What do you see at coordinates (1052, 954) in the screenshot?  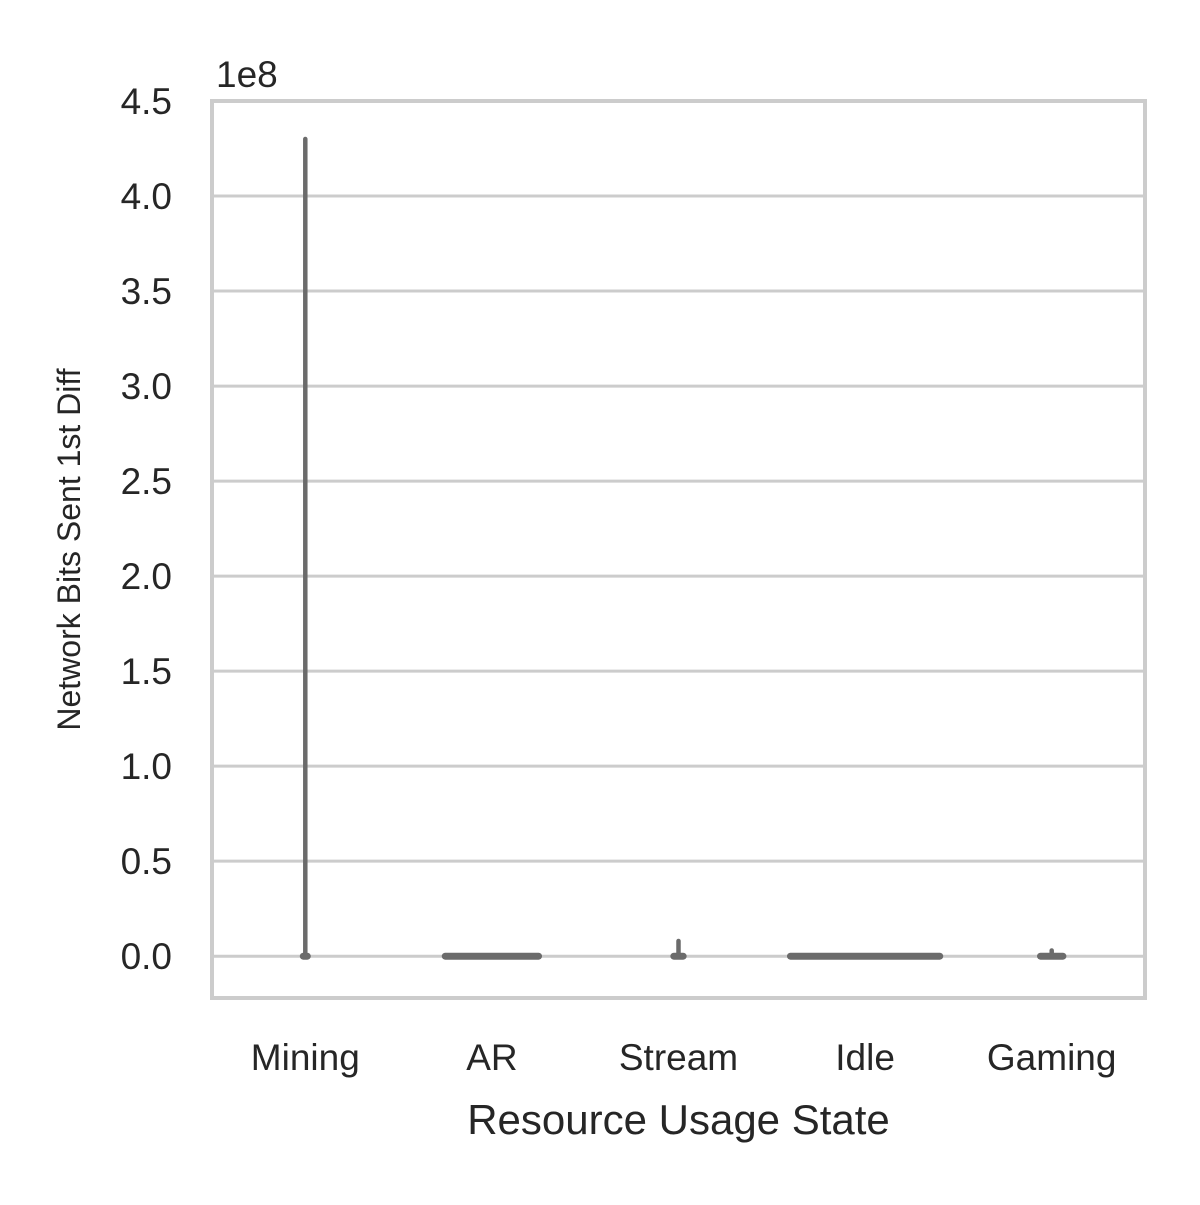 I see `violin-gaming` at bounding box center [1052, 954].